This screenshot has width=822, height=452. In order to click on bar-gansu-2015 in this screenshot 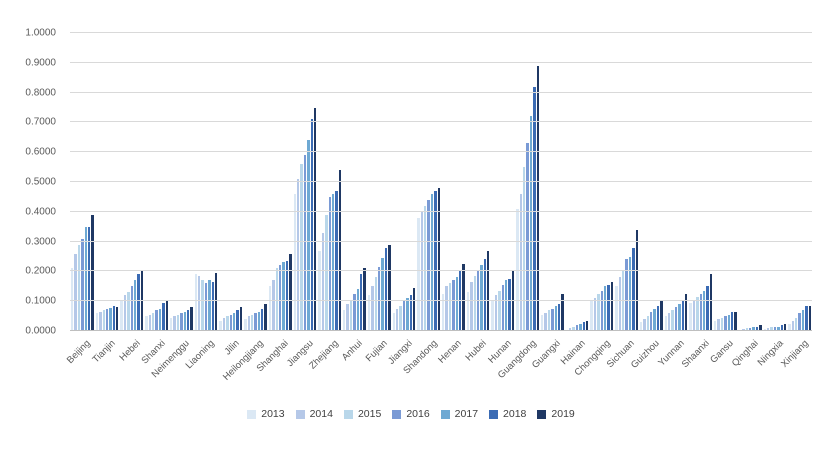, I will do `click(722, 324)`.